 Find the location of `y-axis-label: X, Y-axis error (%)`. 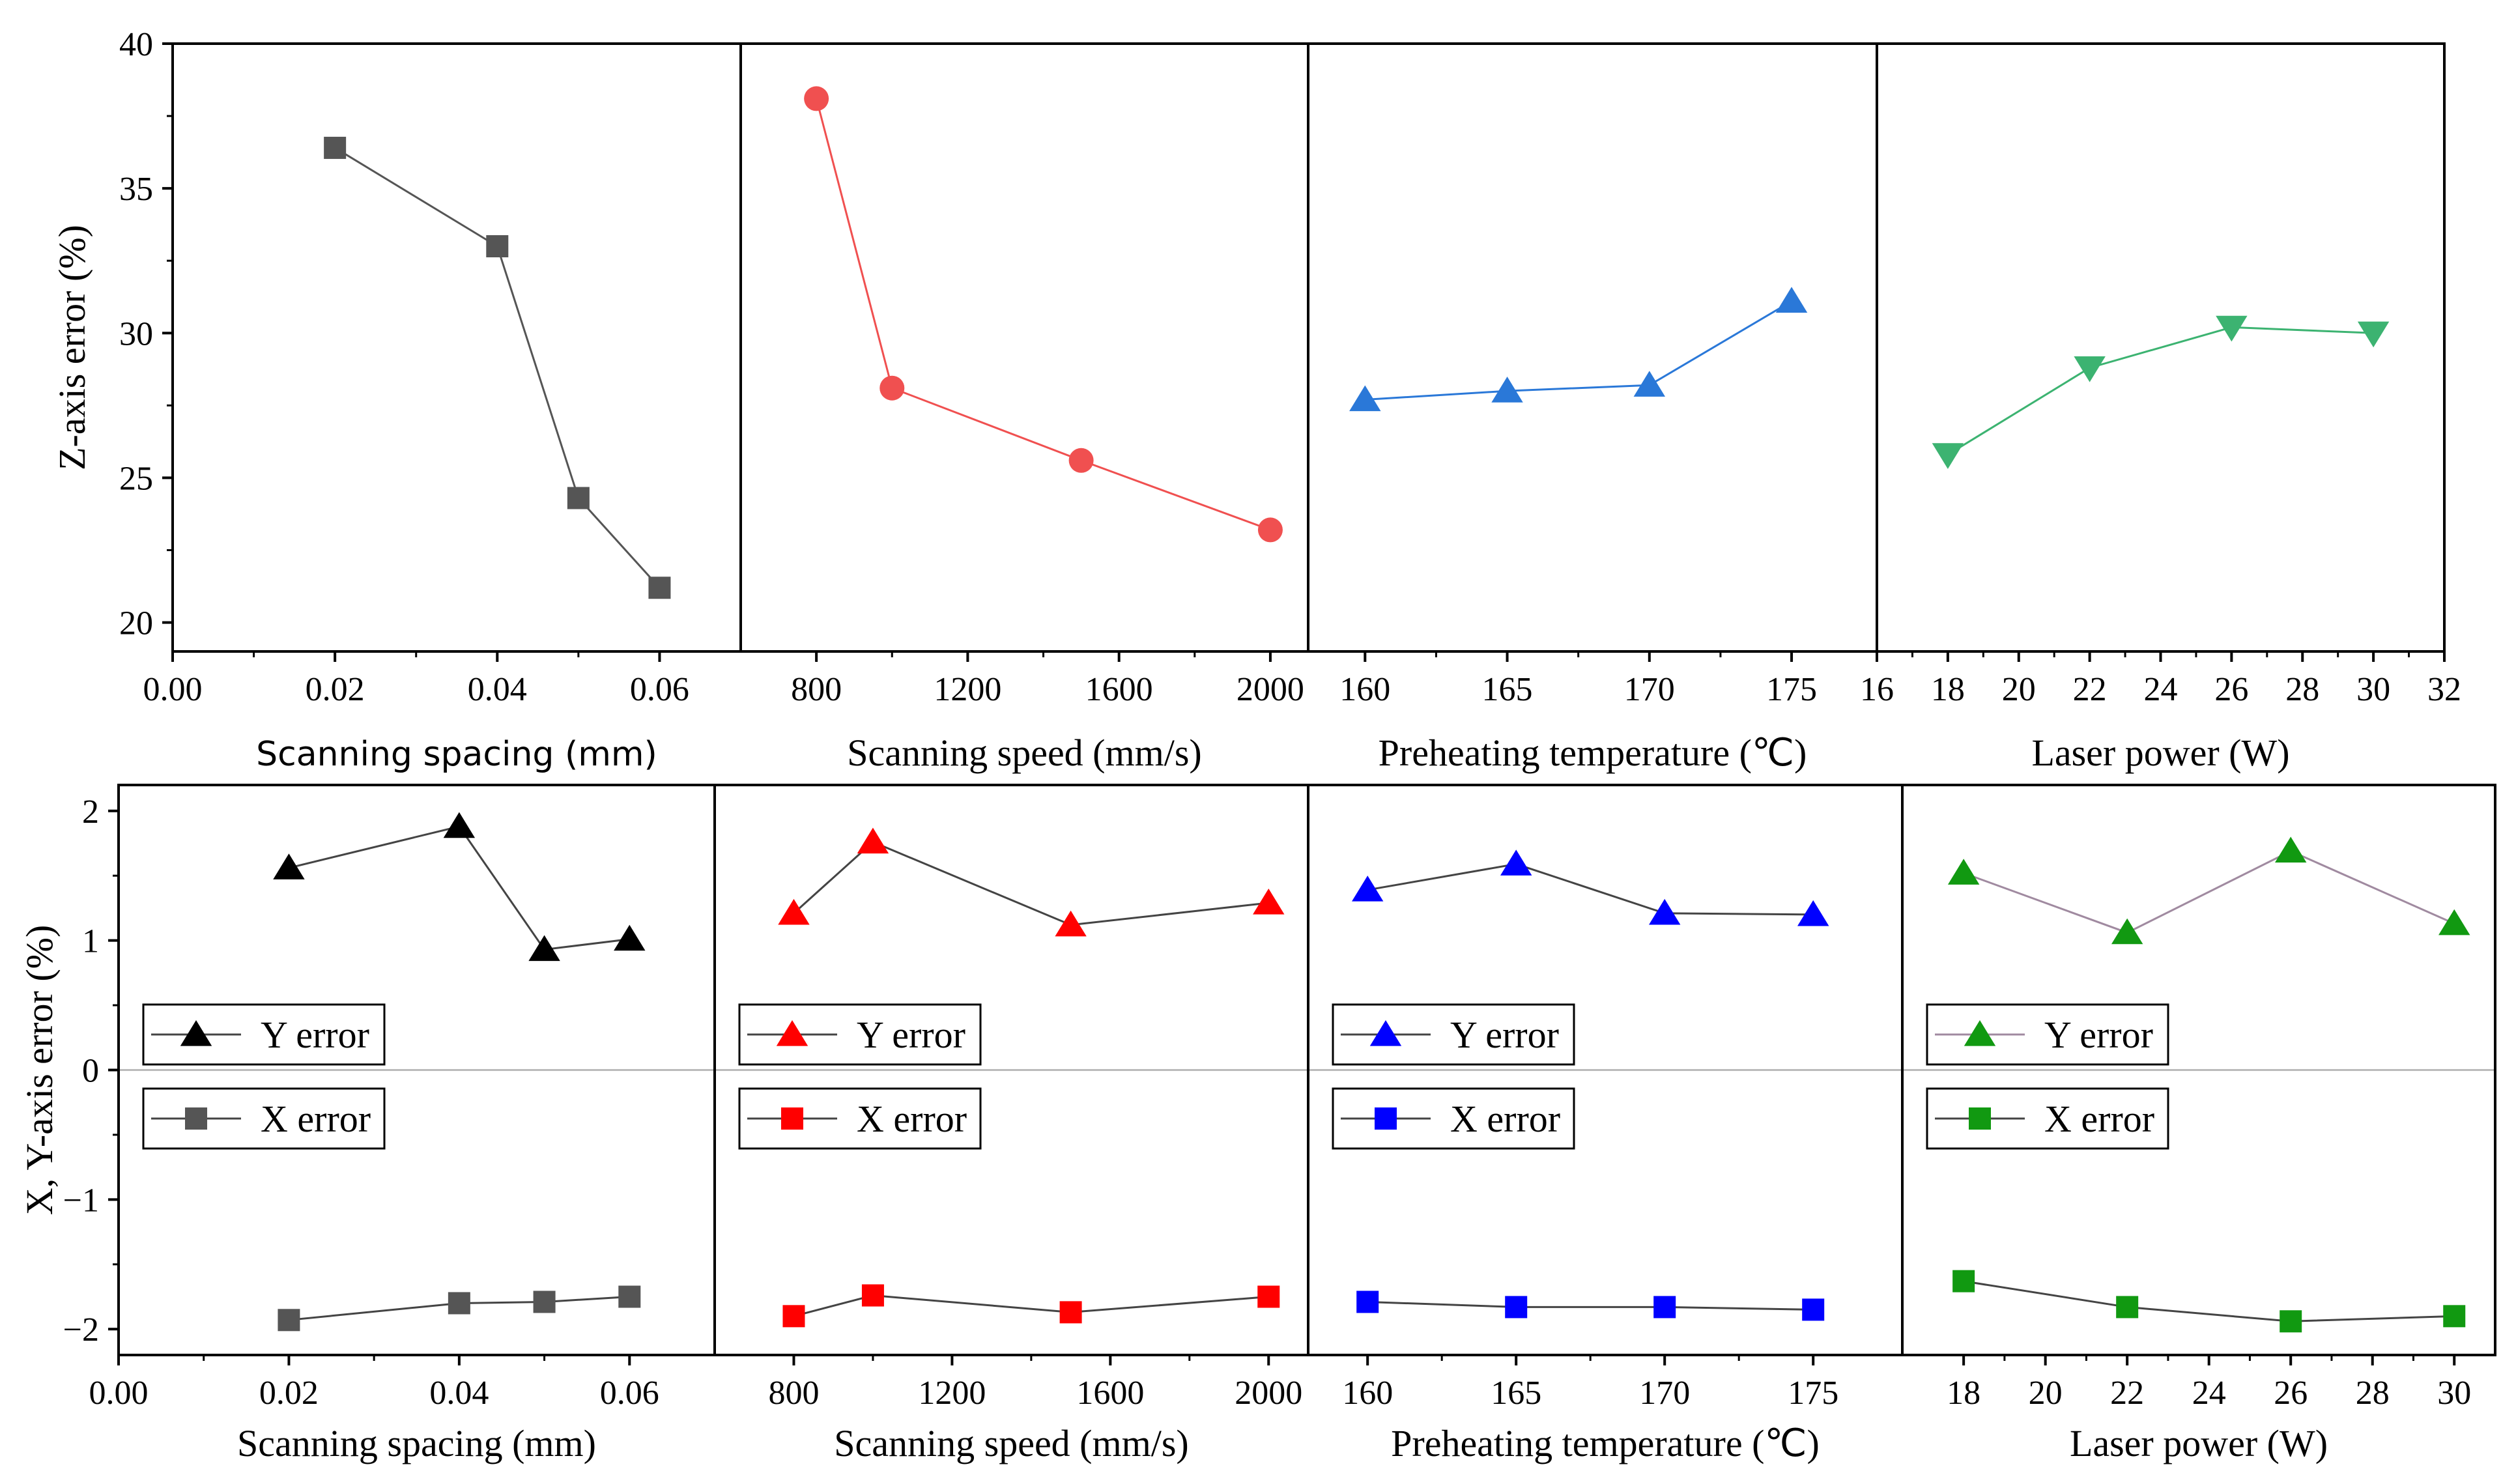

y-axis-label: X, Y-axis error (%) is located at coordinates (40, 1070).